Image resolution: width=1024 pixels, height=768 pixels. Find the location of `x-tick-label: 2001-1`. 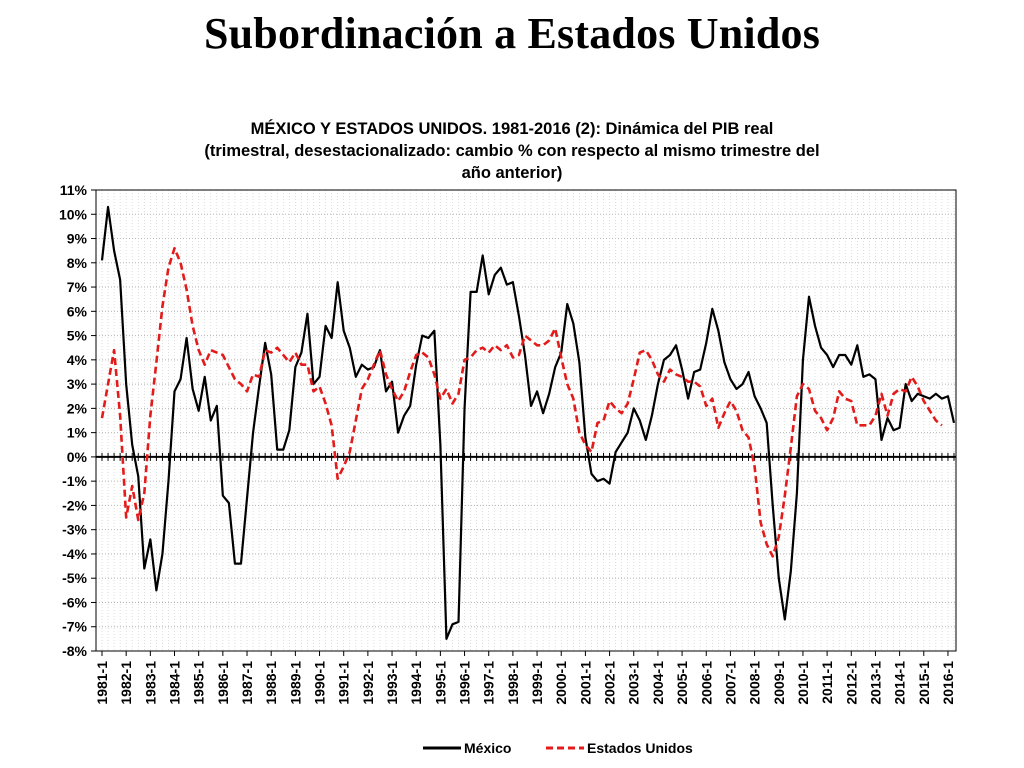

x-tick-label: 2001-1 is located at coordinates (585, 683).